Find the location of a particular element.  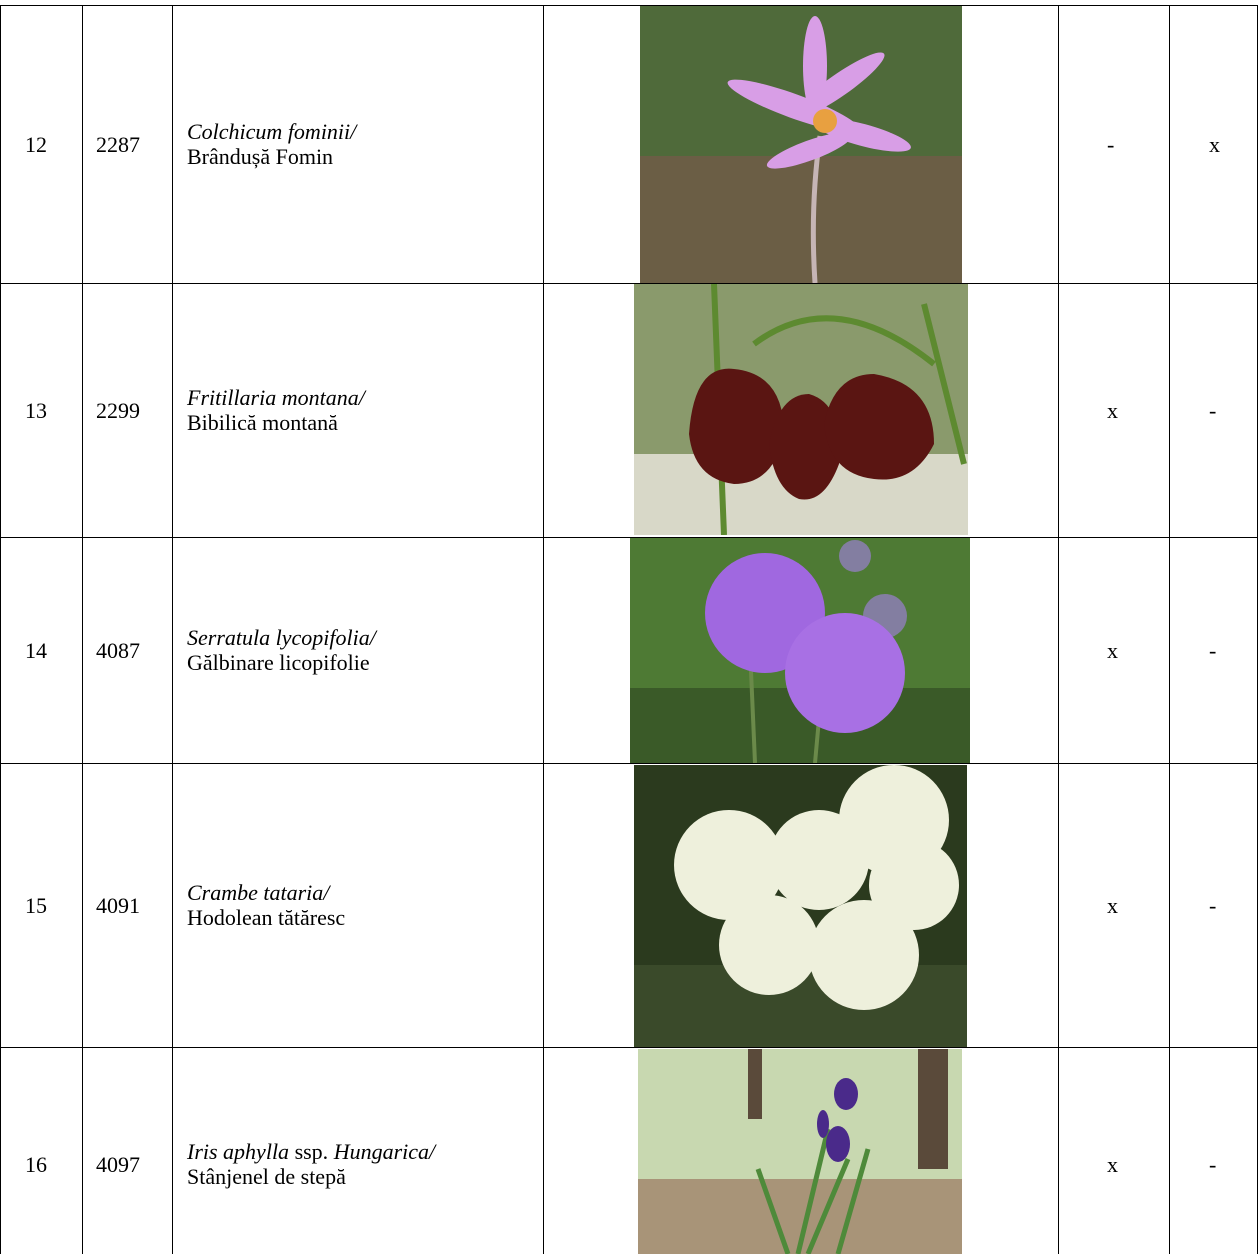

row-number: 12 is located at coordinates (36, 144).